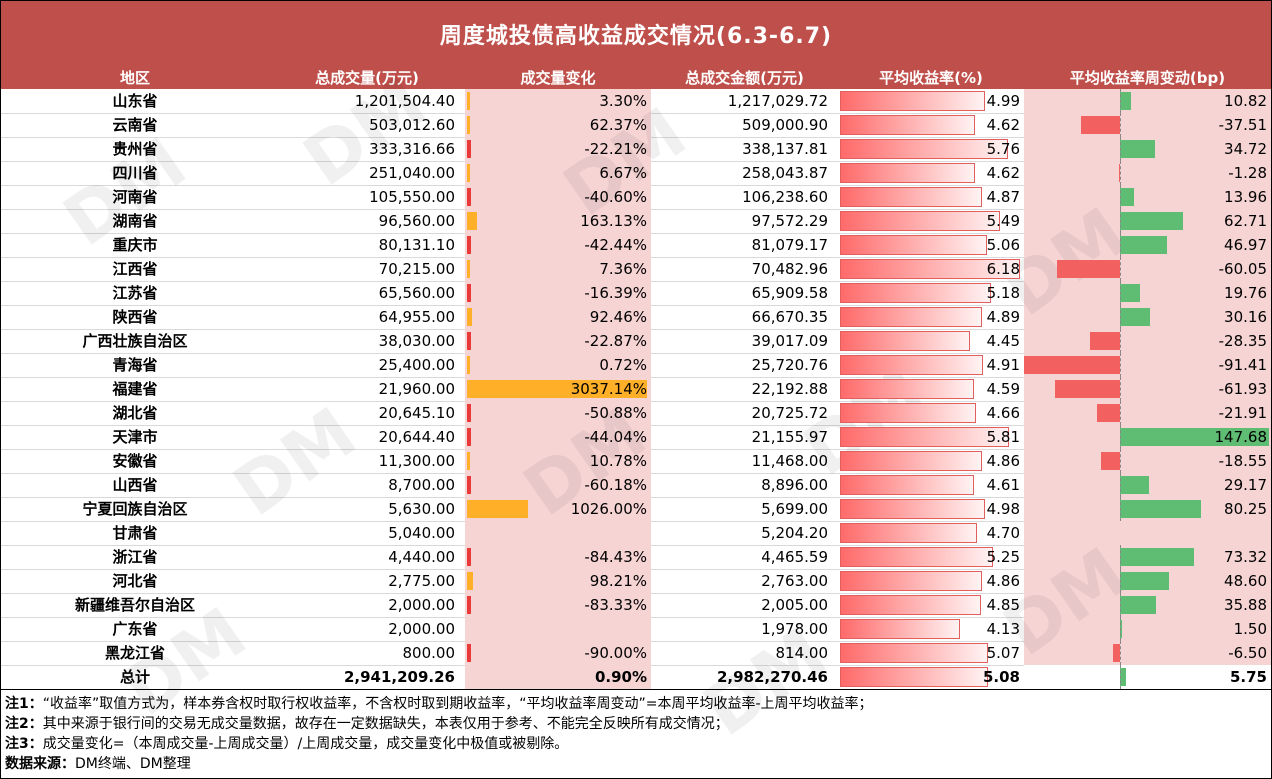 The image size is (1272, 779). What do you see at coordinates (1003, 341) in the screenshot?
I see `yield-label: 4.45` at bounding box center [1003, 341].